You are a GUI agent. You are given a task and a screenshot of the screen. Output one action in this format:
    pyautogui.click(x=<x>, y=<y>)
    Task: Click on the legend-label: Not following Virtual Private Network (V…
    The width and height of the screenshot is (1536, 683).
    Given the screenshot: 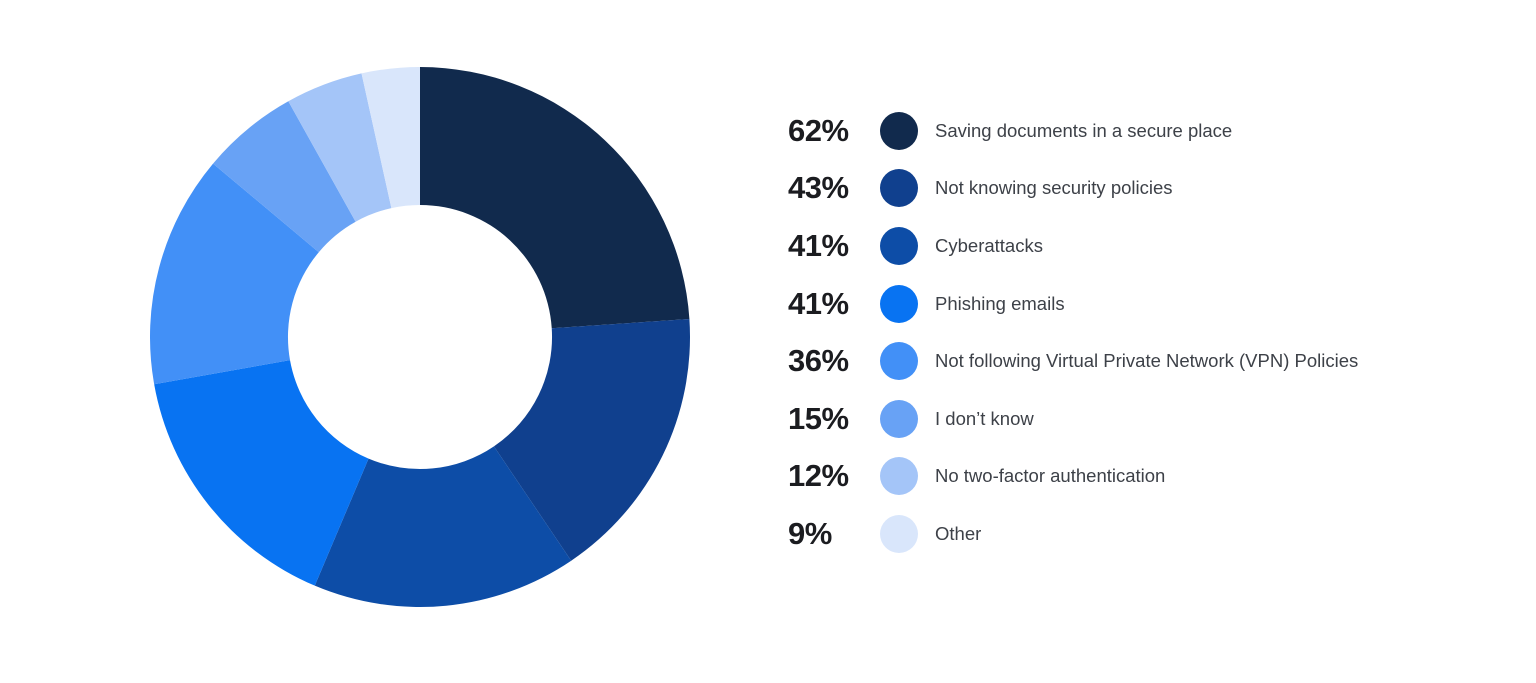 What is the action you would take?
    pyautogui.click(x=1147, y=361)
    